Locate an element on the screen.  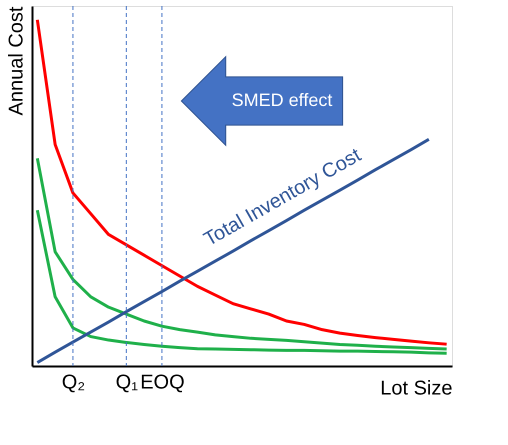
y-axis-title: Annual Cost is located at coordinates (17, 61).